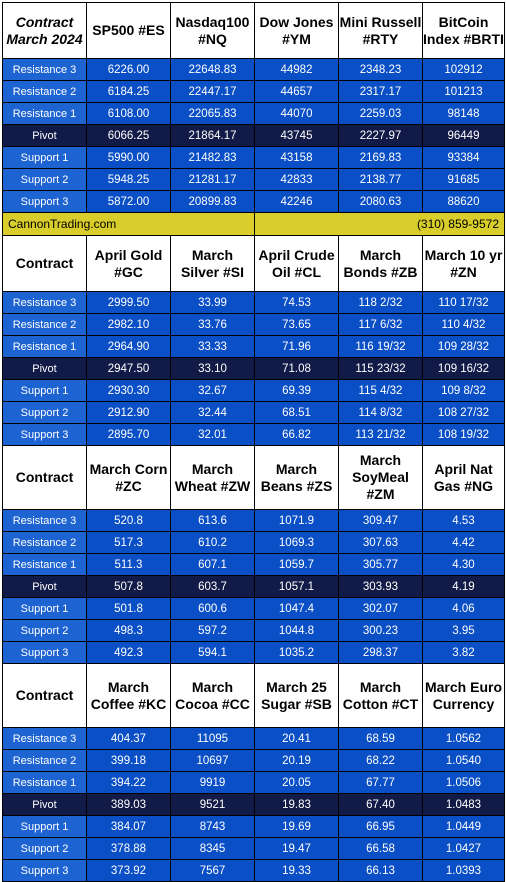  What do you see at coordinates (128, 368) in the screenshot?
I see `level-value: 2947.50` at bounding box center [128, 368].